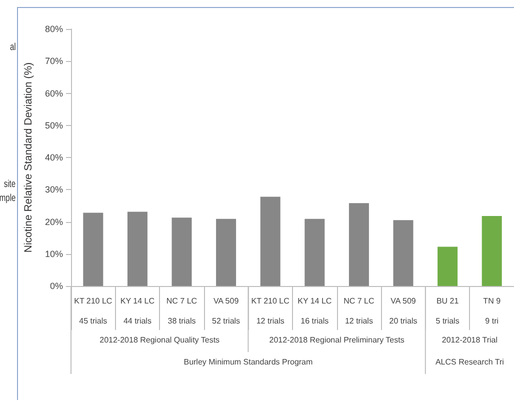 The image size is (514, 406). Describe the element at coordinates (248, 362) in the screenshot. I see `text: Burley Minimum Standards Program` at that location.